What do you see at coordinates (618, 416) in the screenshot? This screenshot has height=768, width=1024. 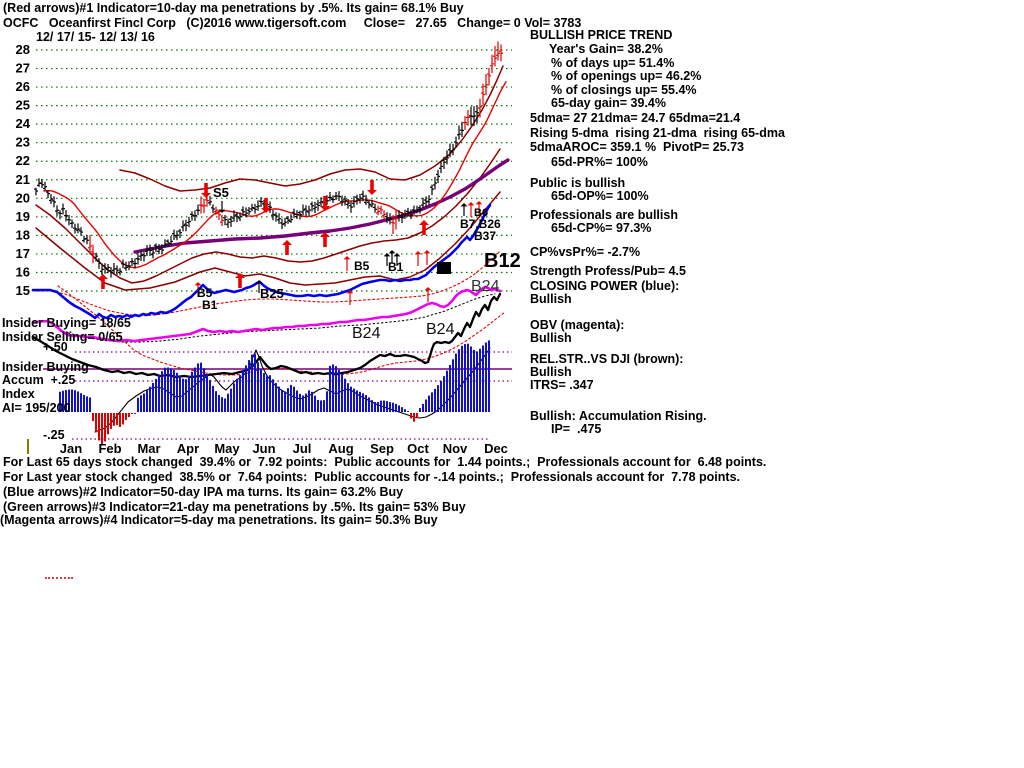 I see `accumulation-status: Bullish: Accumulation Rising.` at bounding box center [618, 416].